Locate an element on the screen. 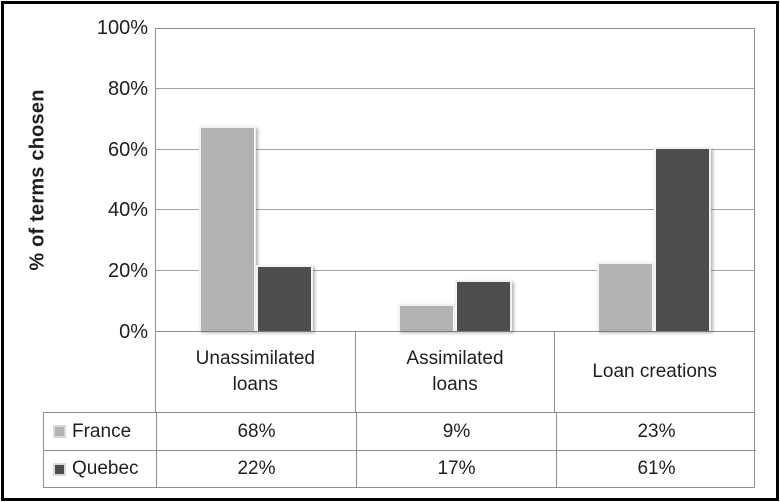 The height and width of the screenshot is (502, 780). legend-label: France is located at coordinates (102, 431).